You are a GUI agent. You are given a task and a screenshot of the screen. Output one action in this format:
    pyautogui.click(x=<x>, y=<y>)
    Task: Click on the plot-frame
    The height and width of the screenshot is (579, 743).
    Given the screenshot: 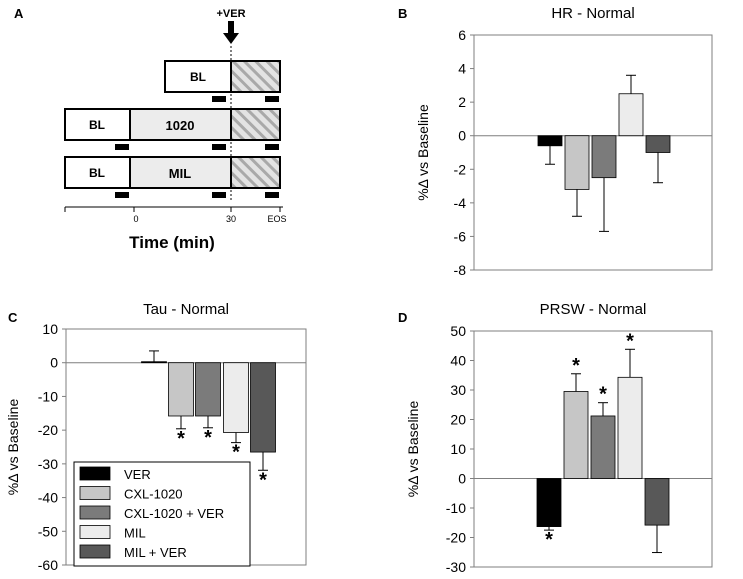 What is the action you would take?
    pyautogui.click(x=593, y=152)
    